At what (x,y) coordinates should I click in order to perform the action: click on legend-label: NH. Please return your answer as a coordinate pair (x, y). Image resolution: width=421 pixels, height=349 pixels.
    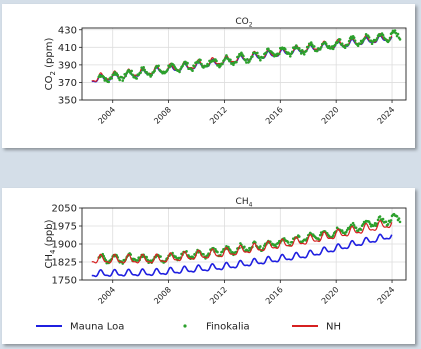
    Looking at the image, I should click on (333, 327).